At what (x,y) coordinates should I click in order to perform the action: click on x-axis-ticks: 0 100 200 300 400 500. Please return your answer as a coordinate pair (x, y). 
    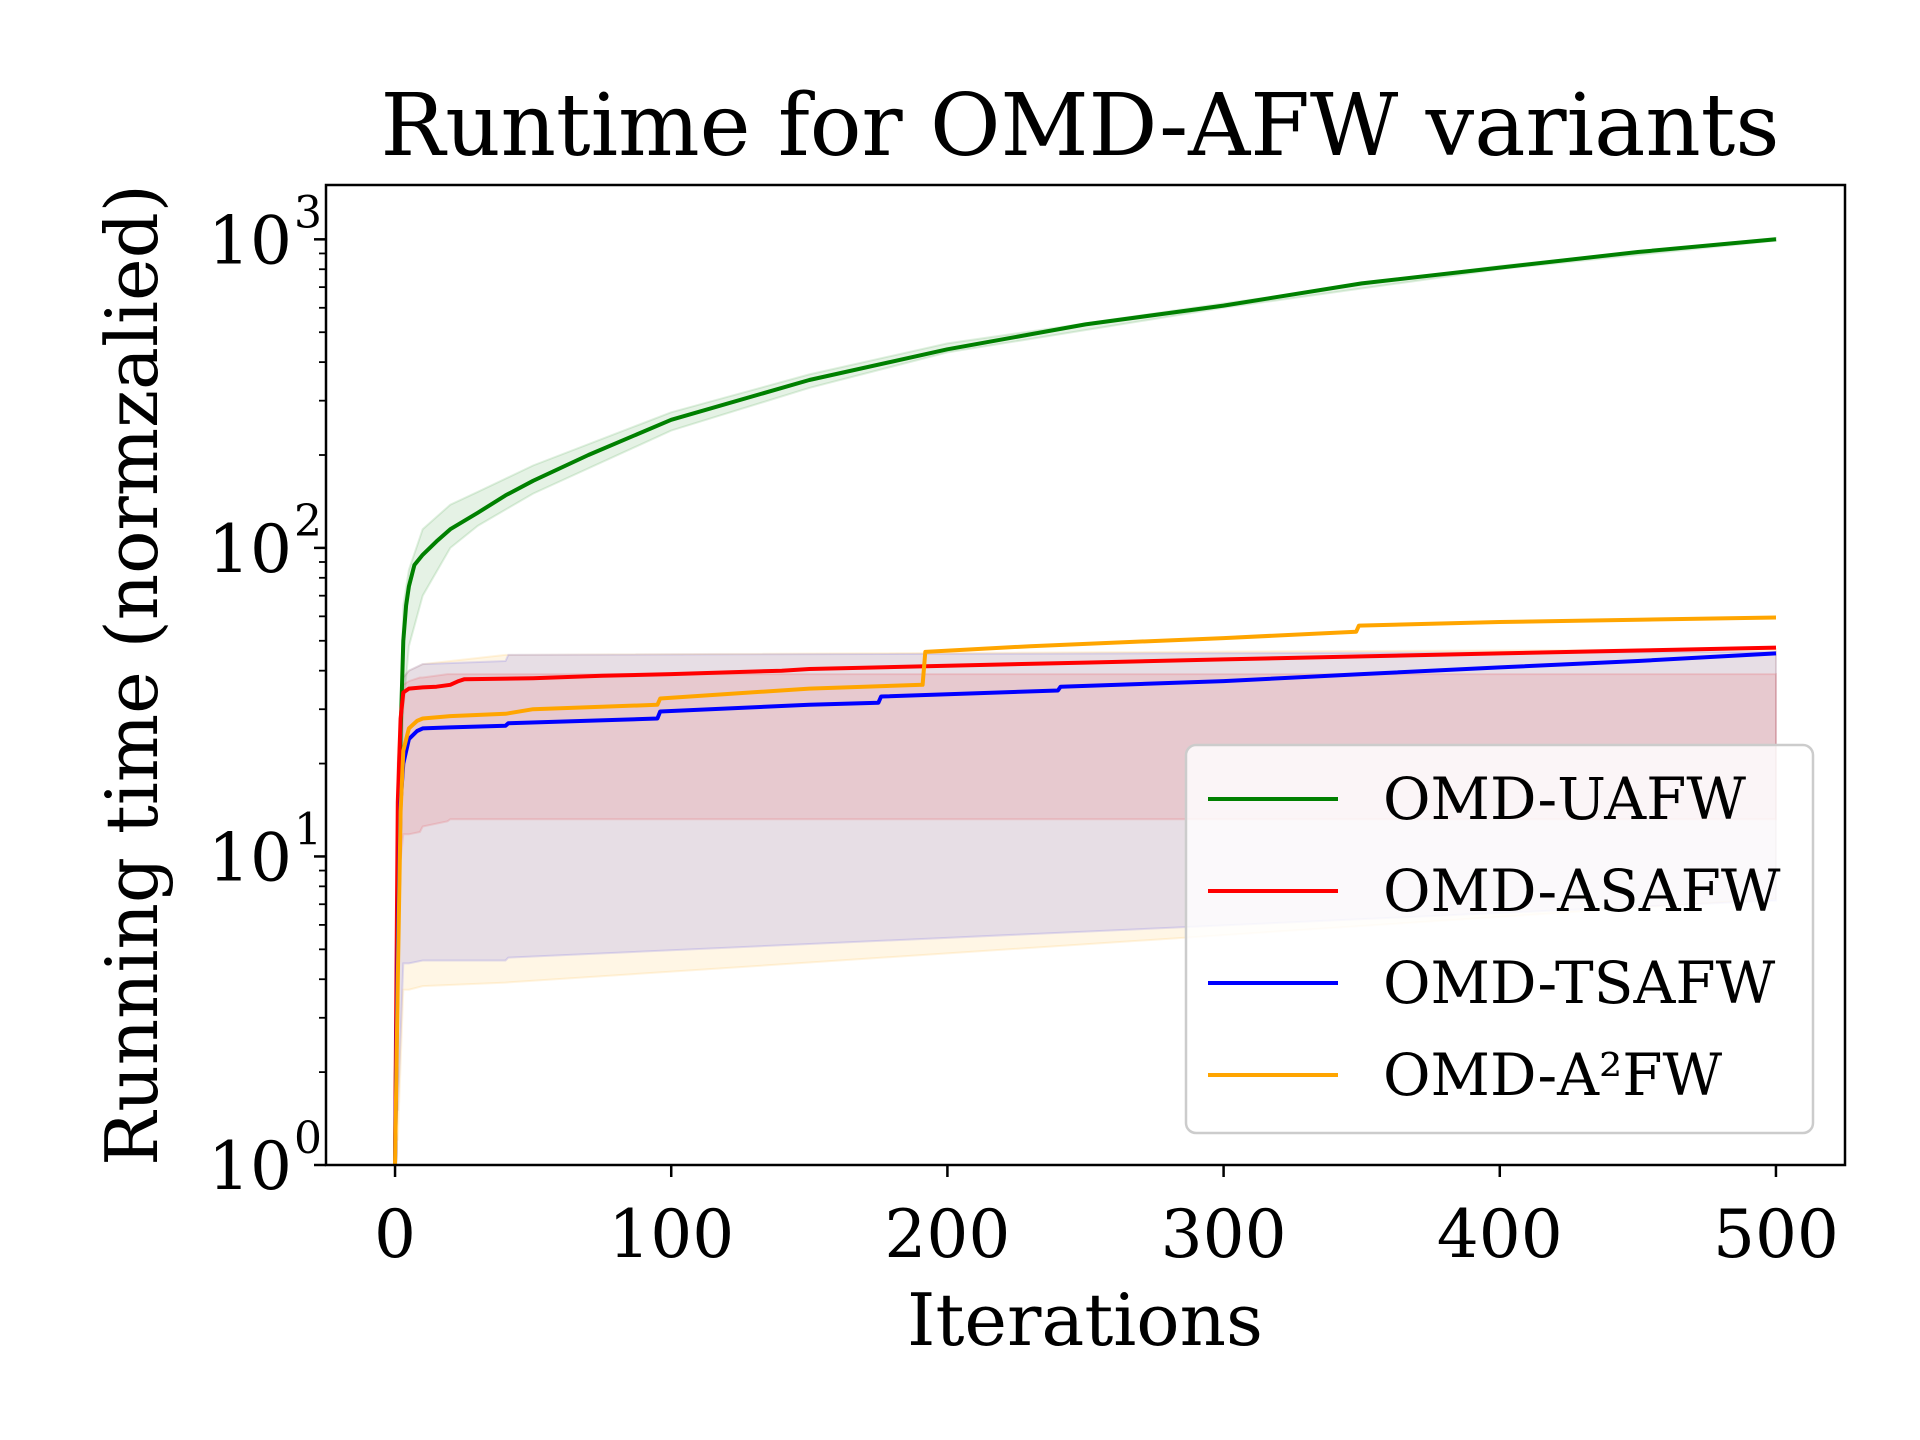
    Looking at the image, I should click on (1106, 1219).